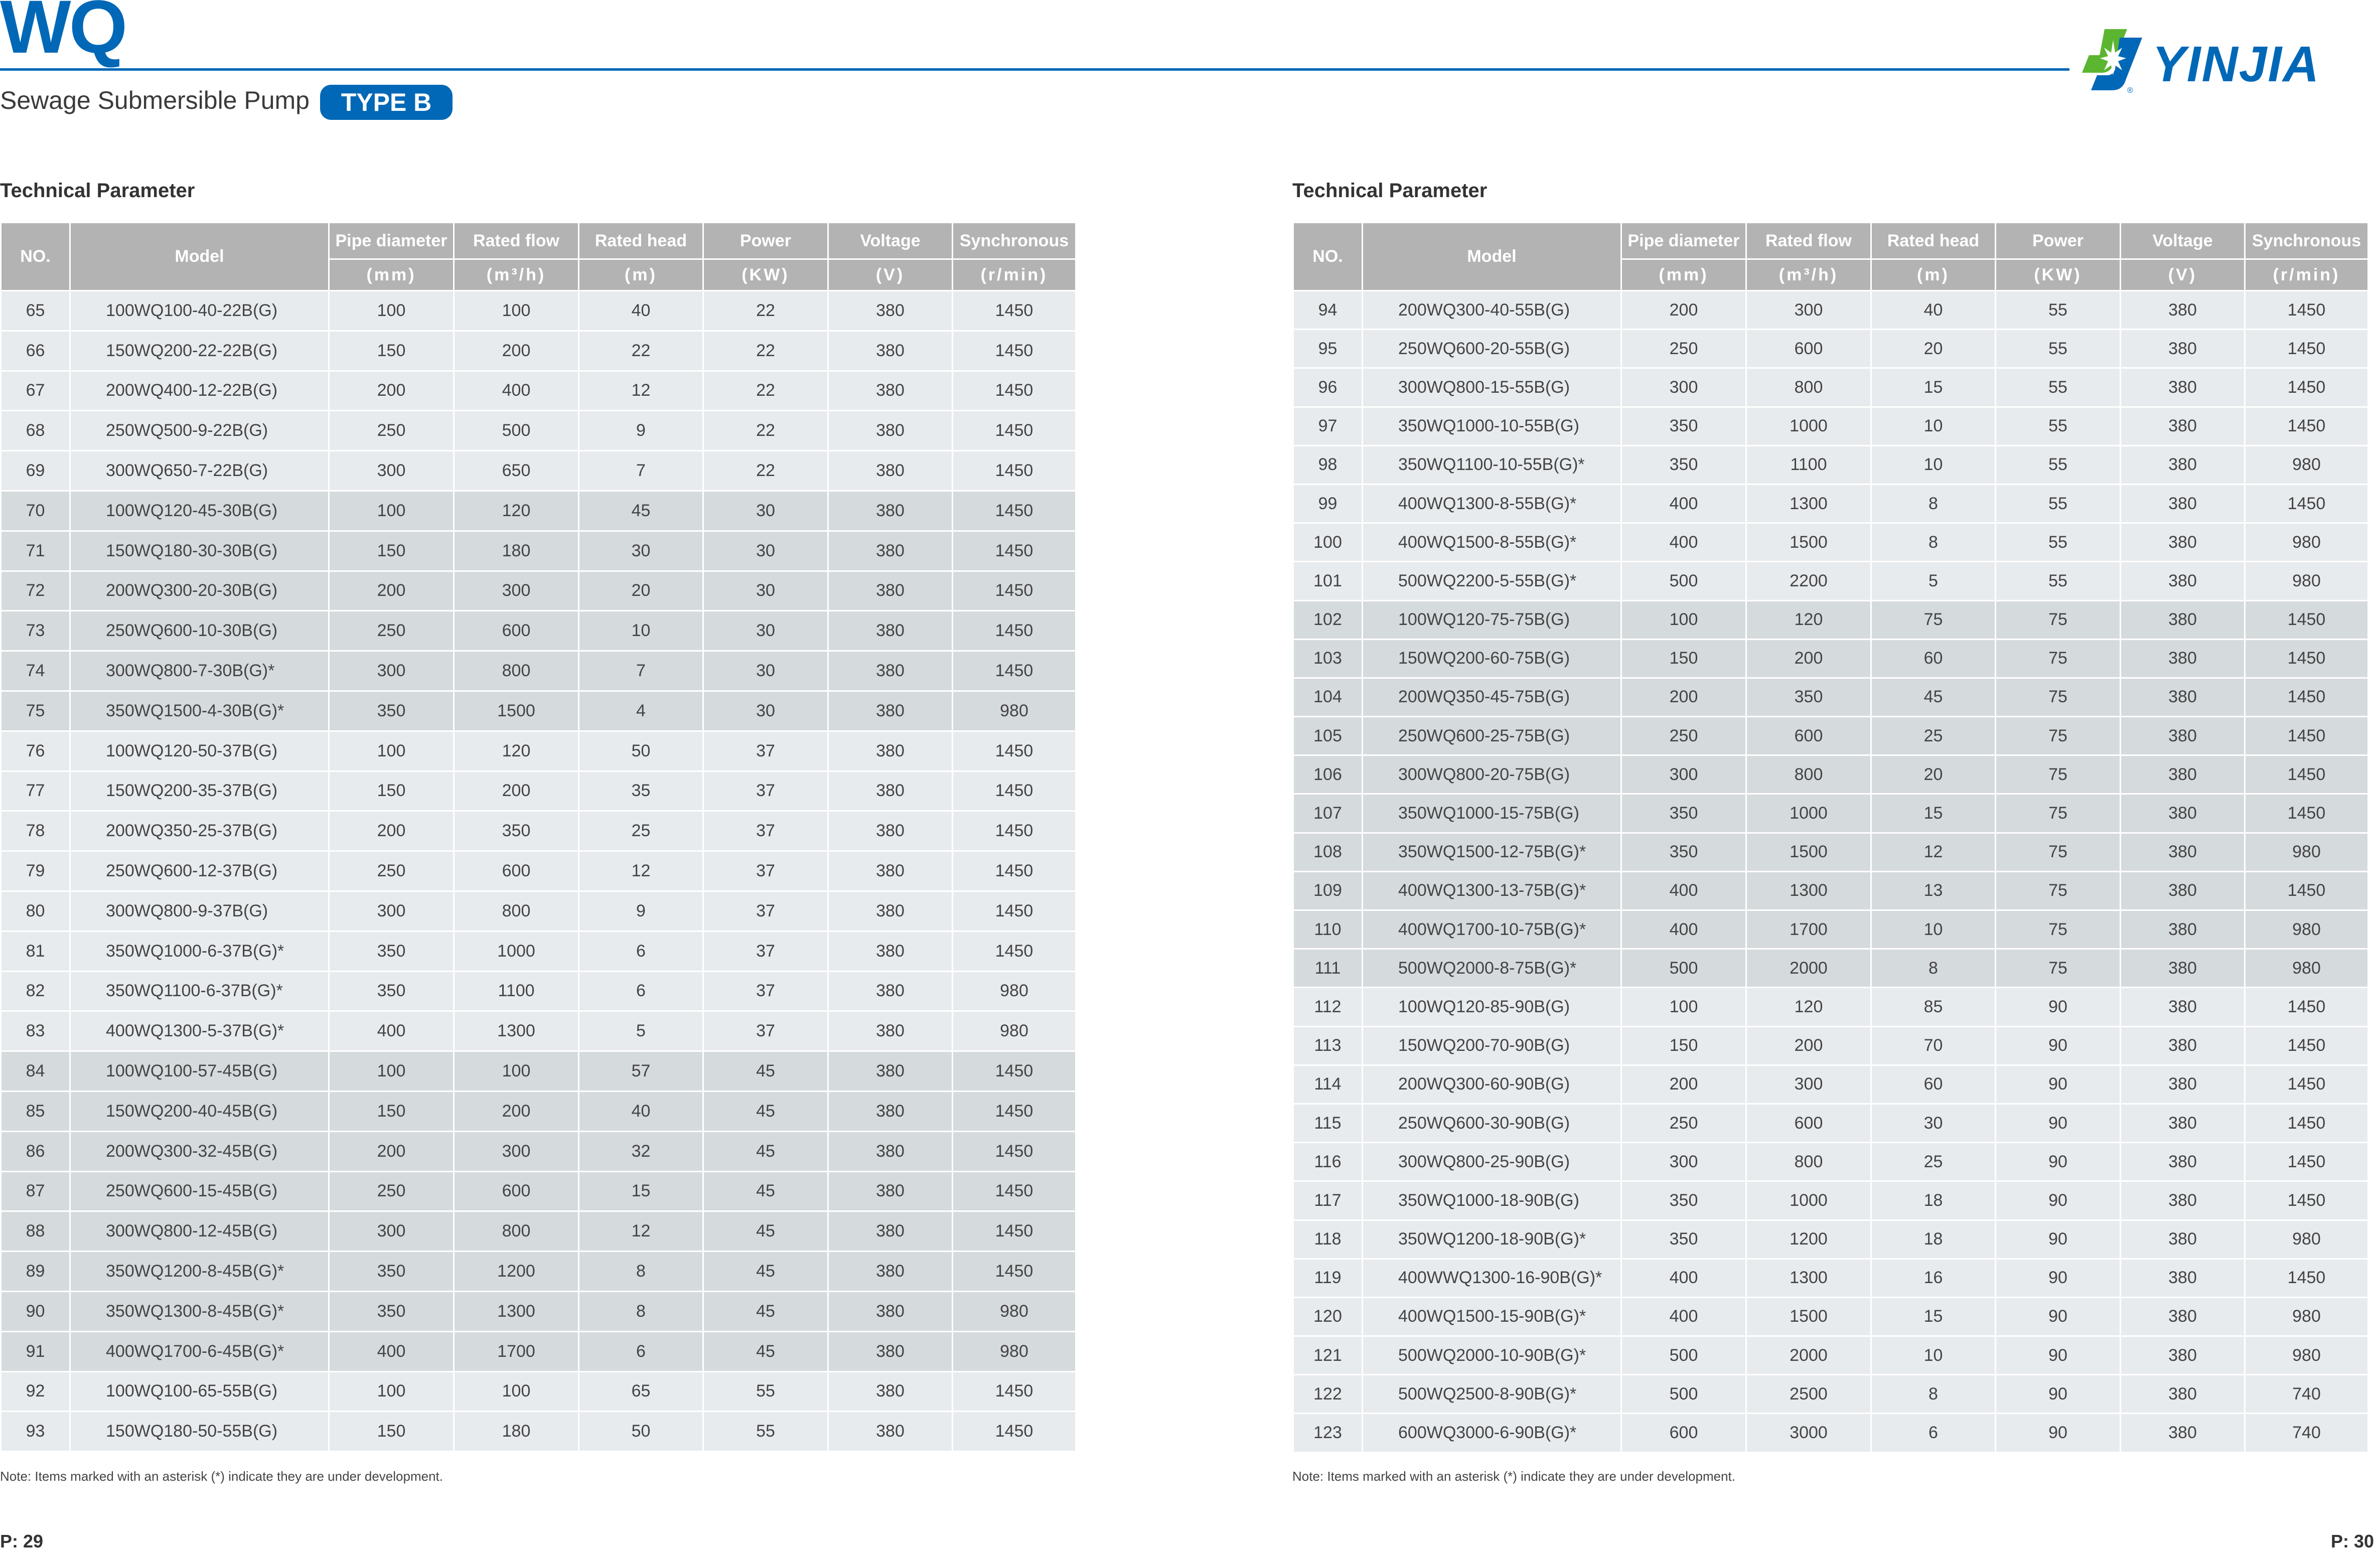 The width and height of the screenshot is (2380, 1555). I want to click on cell-model: 400WQ1700-10-75B(G)*, so click(1492, 929).